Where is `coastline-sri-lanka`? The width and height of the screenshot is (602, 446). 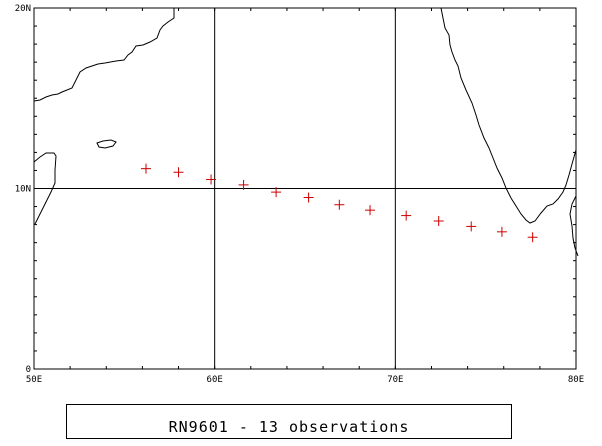
coastline-sri-lanka is located at coordinates (574, 226).